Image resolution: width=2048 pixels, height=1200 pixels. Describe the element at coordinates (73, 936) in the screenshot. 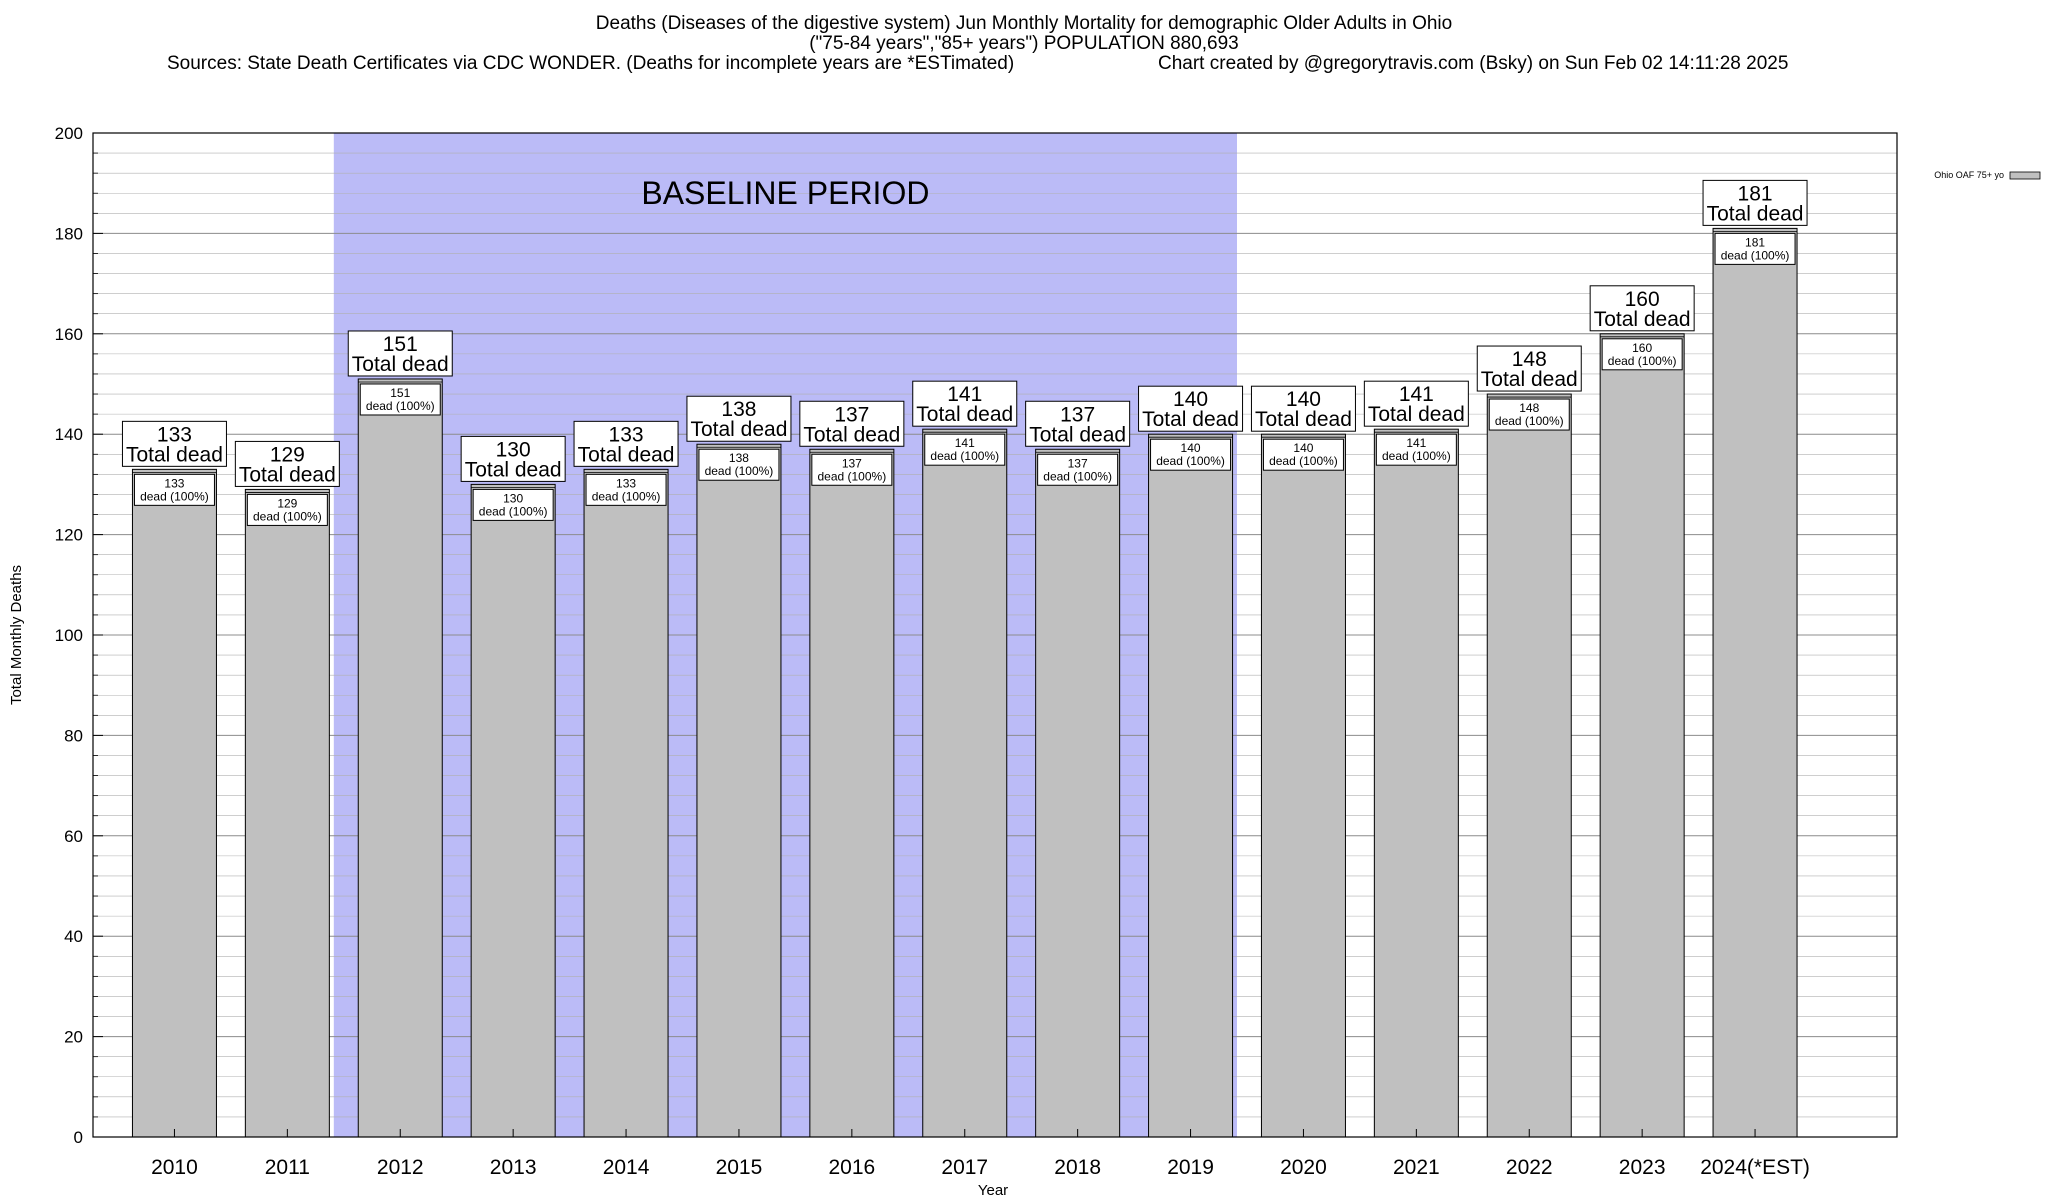

I see `y-tick-label: 40` at that location.